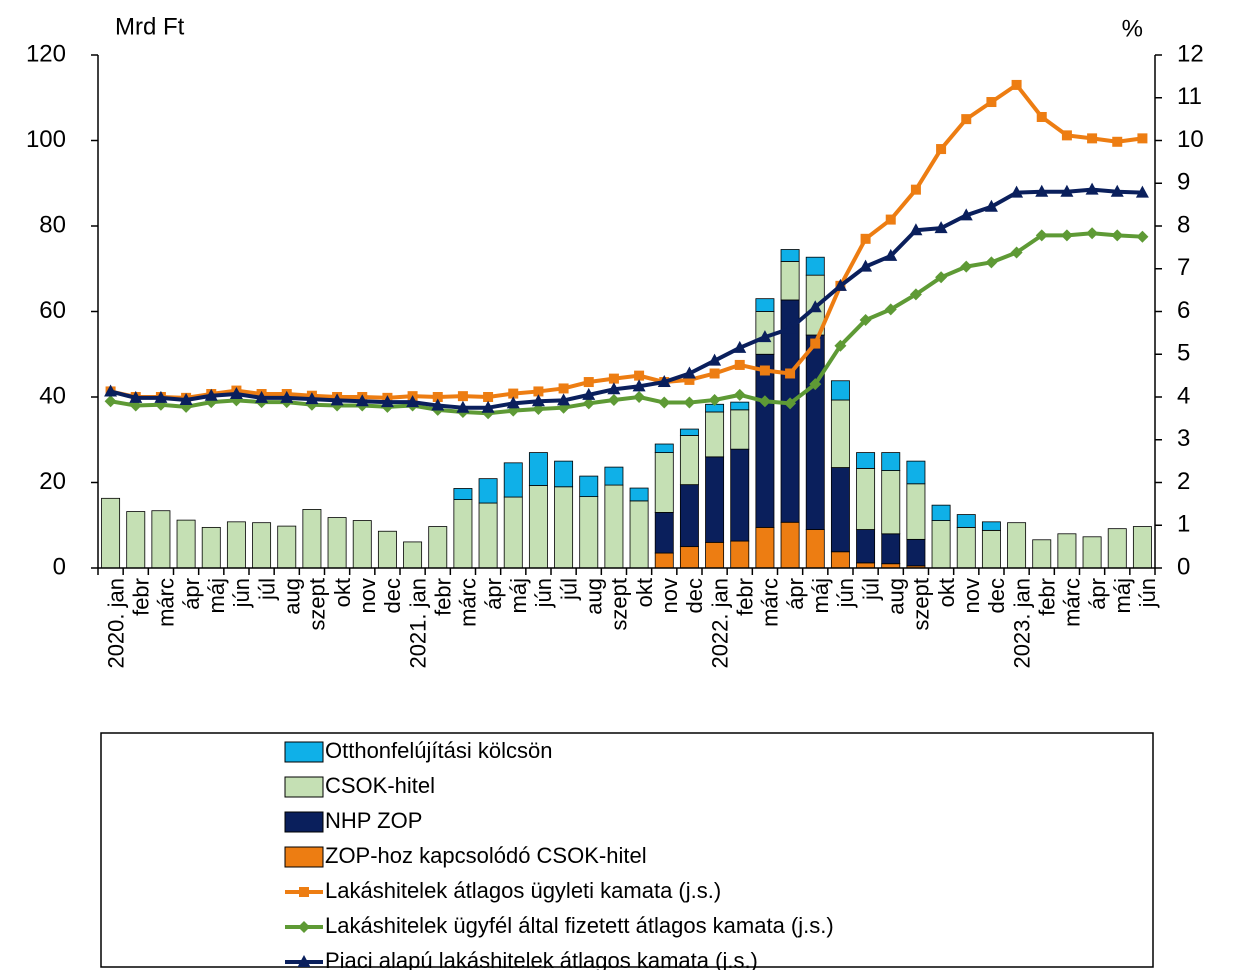 The height and width of the screenshot is (970, 1235). What do you see at coordinates (921, 604) in the screenshot?
I see `x-tick-label: szept` at bounding box center [921, 604].